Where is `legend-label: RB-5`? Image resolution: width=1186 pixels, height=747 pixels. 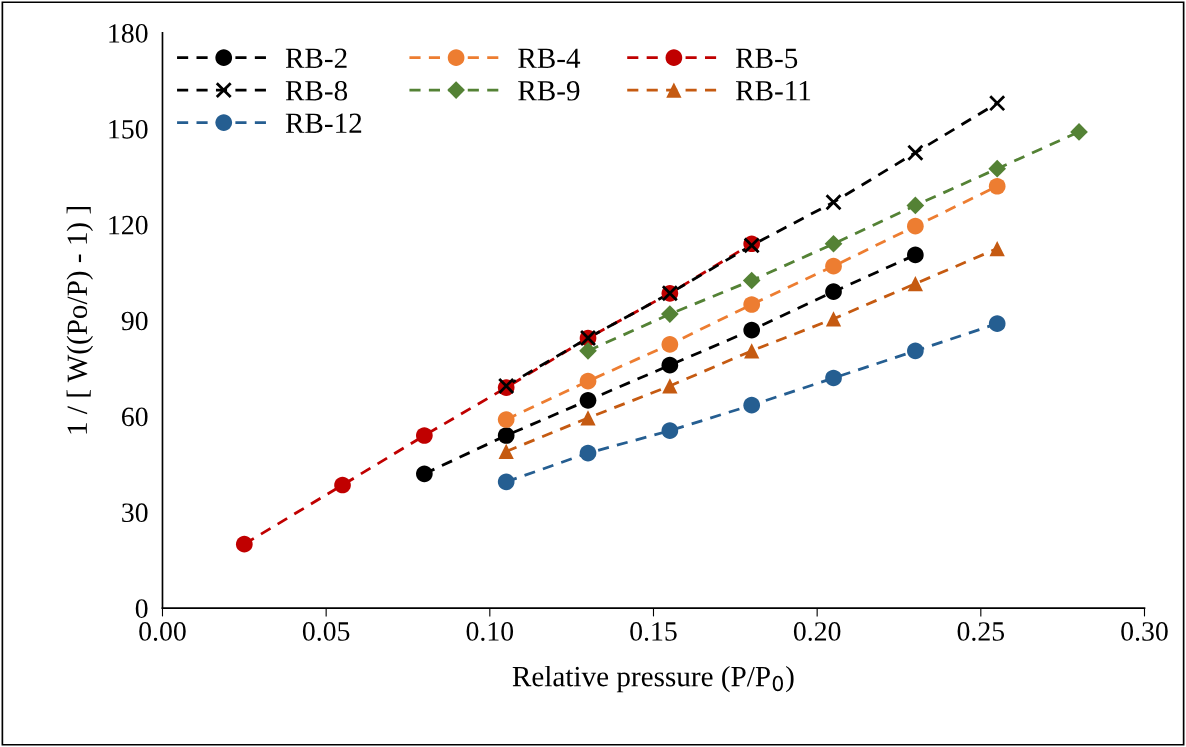 legend-label: RB-5 is located at coordinates (766, 58).